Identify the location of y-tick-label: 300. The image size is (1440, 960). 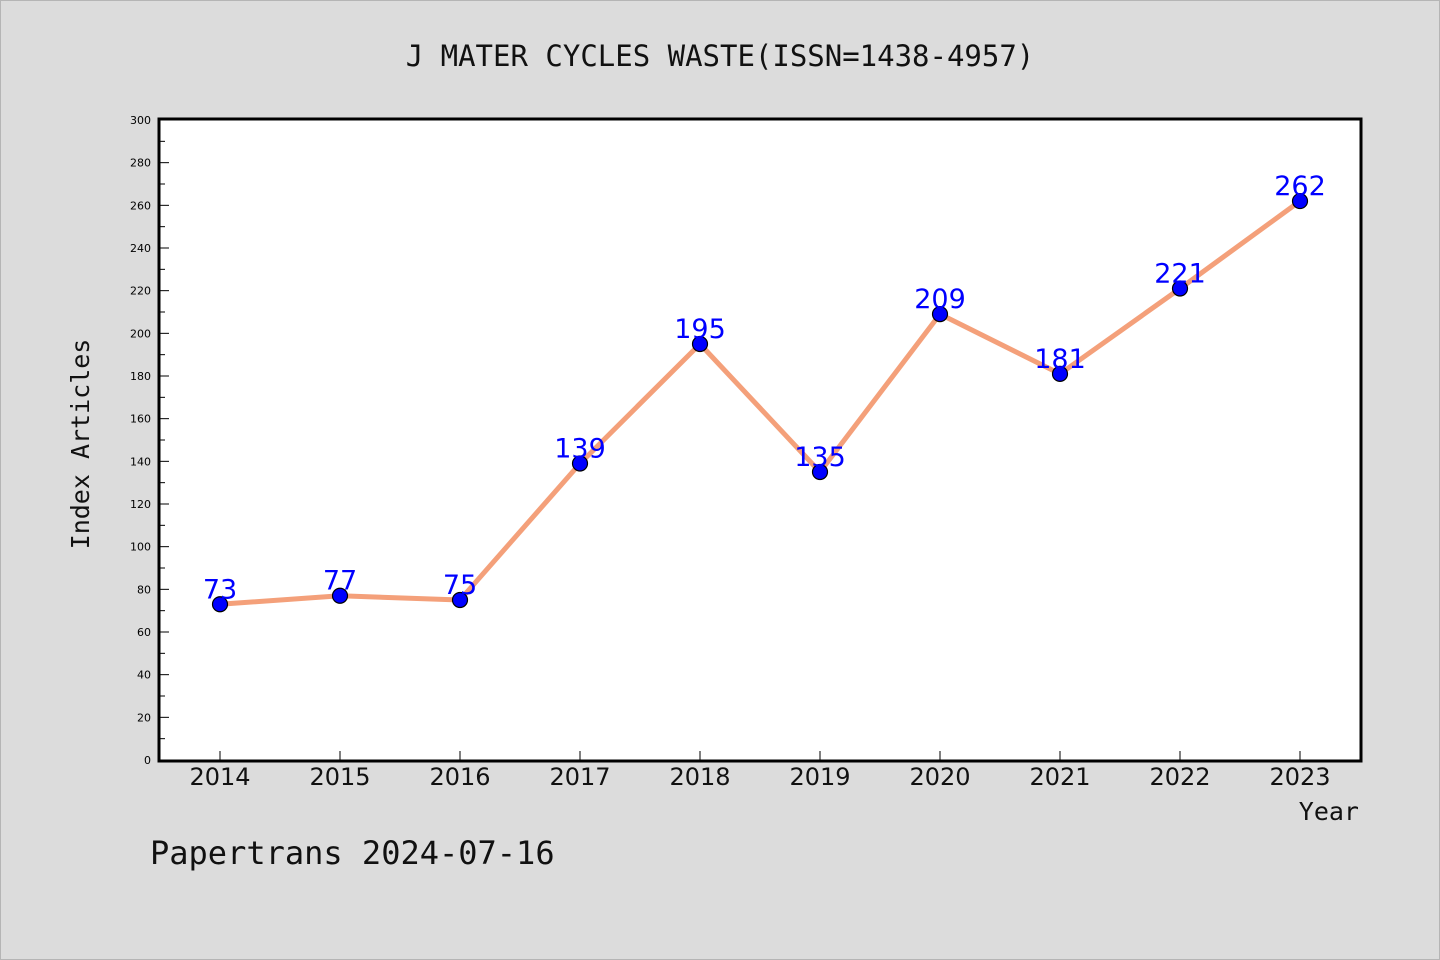
(140, 120).